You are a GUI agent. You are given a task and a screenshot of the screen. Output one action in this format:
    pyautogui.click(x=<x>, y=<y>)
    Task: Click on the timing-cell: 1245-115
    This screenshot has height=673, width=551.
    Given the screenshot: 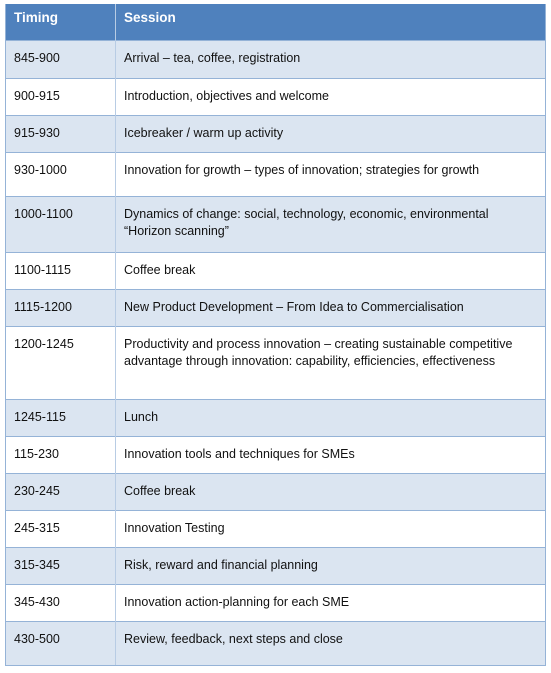 What is the action you would take?
    pyautogui.click(x=60, y=418)
    